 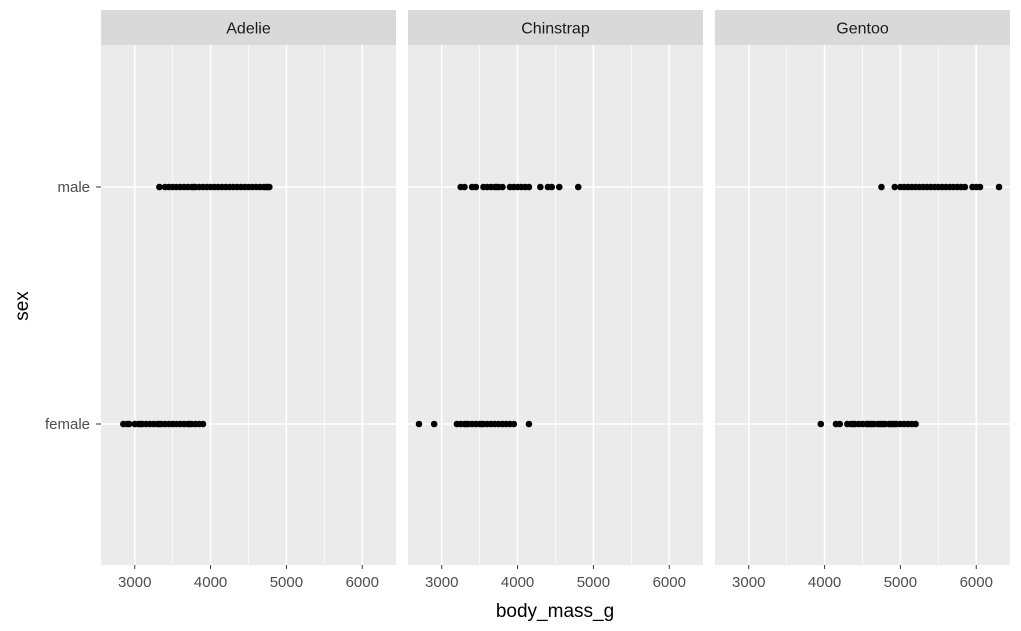 I want to click on facet-strip-label: Gentoo, so click(x=862, y=29).